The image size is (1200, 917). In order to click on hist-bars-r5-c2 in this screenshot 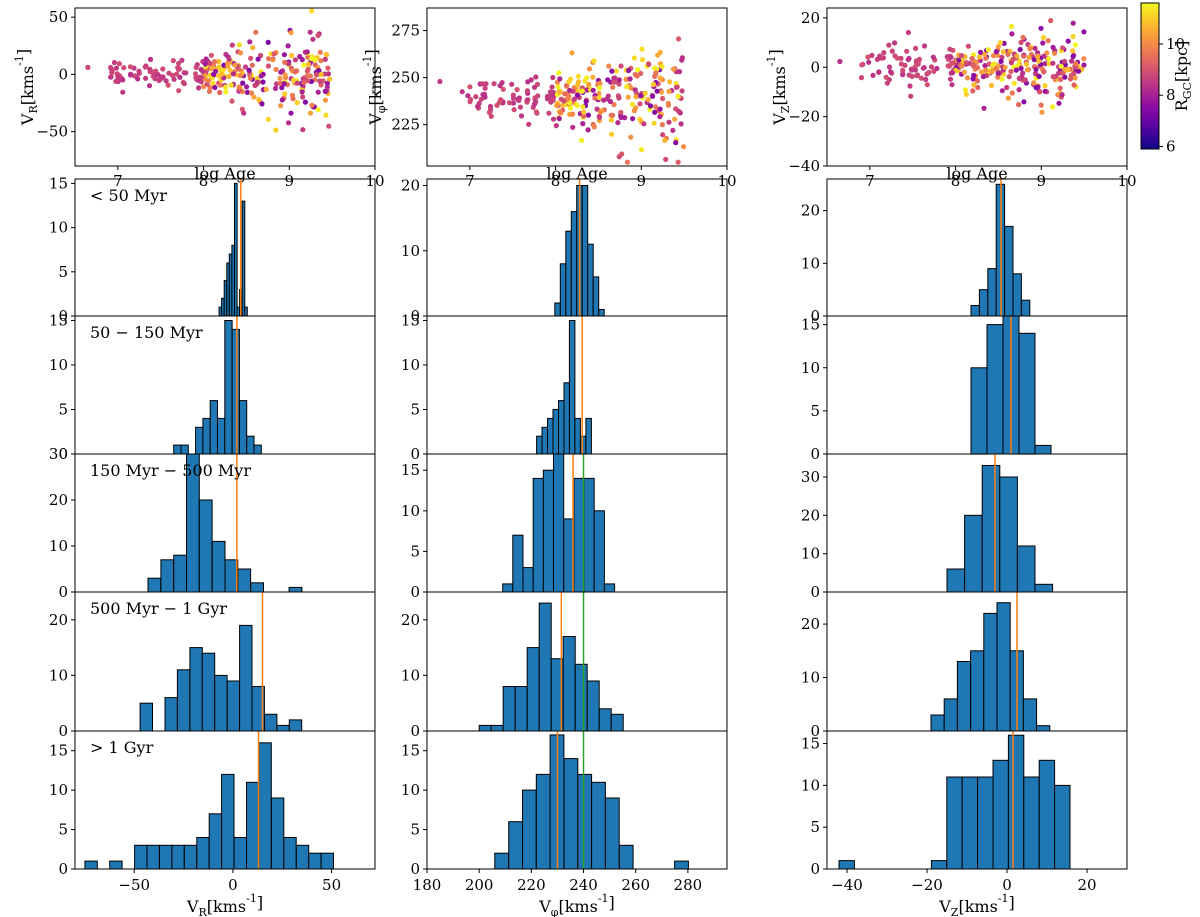, I will do `click(591, 802)`.